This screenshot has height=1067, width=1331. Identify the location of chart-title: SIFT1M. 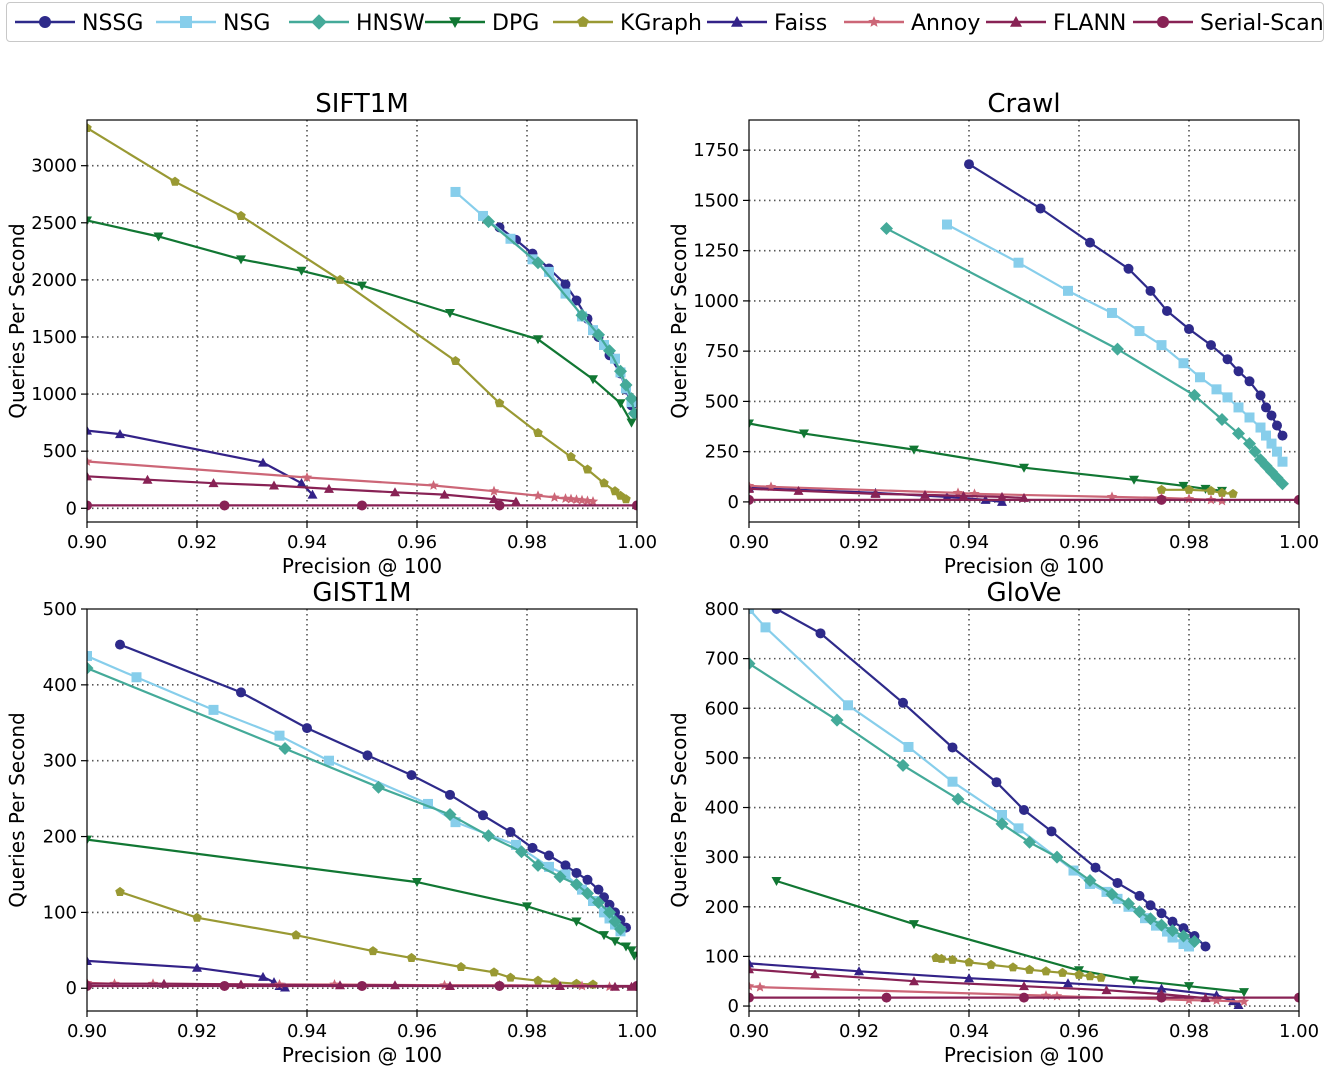
(362, 104).